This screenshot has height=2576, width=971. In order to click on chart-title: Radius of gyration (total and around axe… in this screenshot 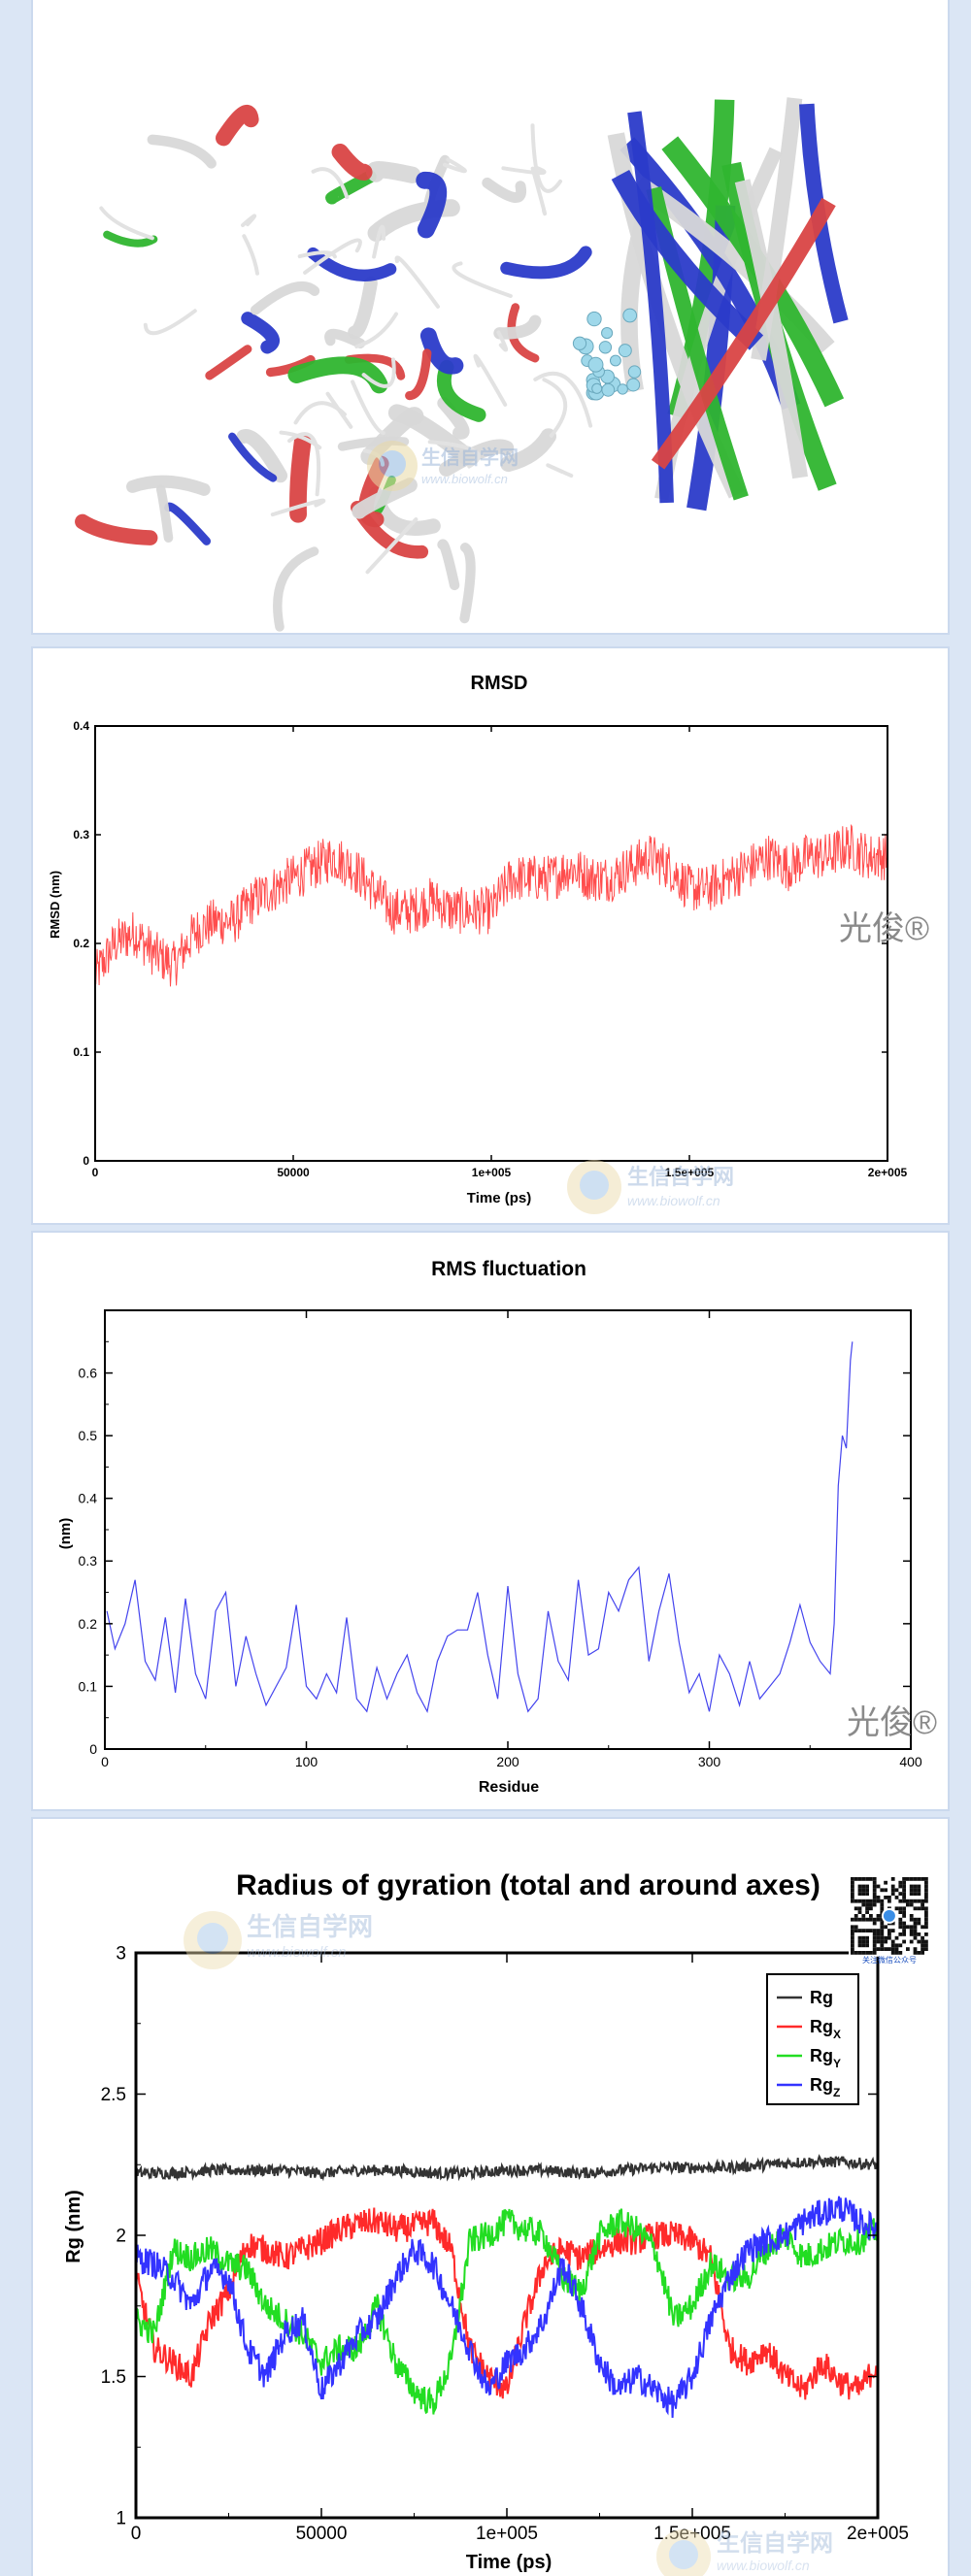, I will do `click(528, 1885)`.